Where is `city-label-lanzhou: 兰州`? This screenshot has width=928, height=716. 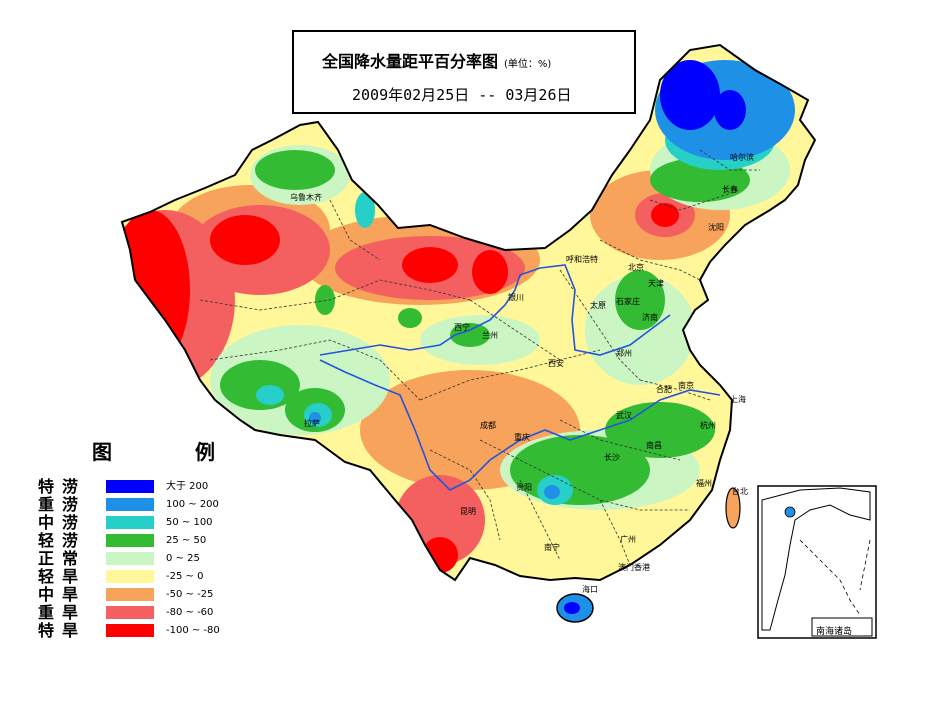 city-label-lanzhou: 兰州 is located at coordinates (490, 335).